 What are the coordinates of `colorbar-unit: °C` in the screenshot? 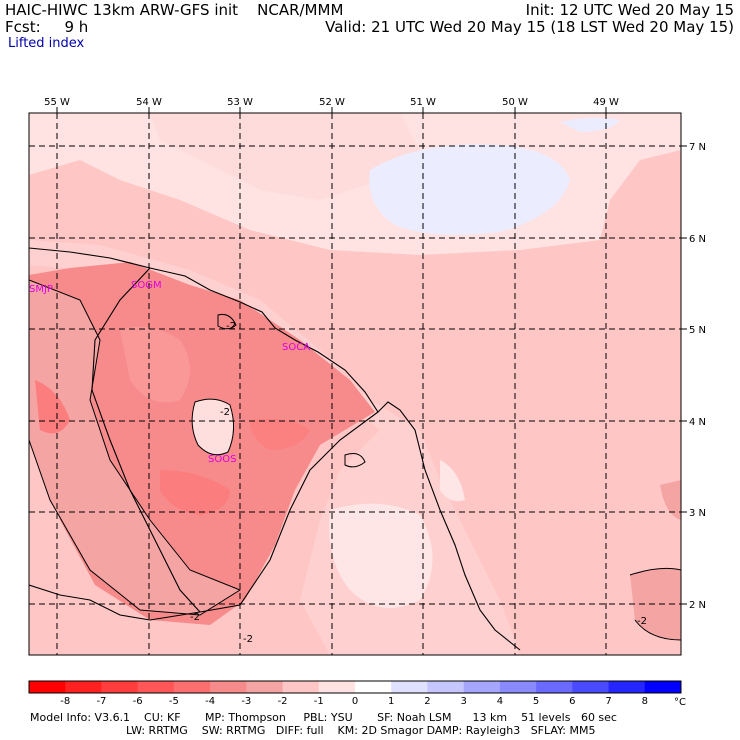 It's located at (680, 702).